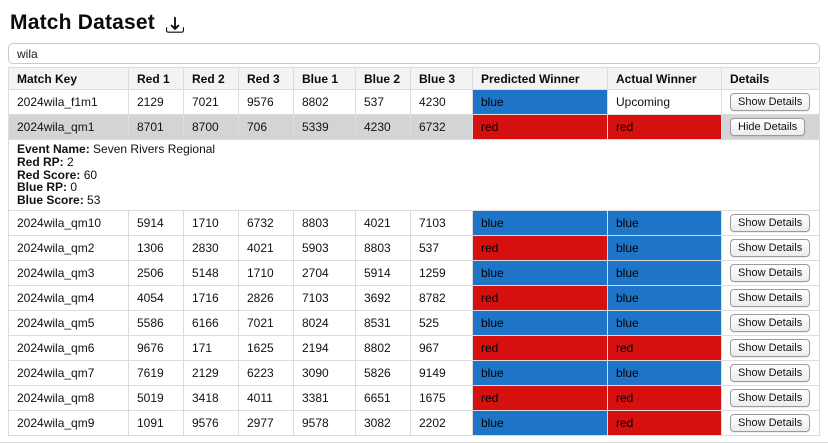 The image size is (828, 443). What do you see at coordinates (68, 78) in the screenshot?
I see `column-header-match-key: Match Key` at bounding box center [68, 78].